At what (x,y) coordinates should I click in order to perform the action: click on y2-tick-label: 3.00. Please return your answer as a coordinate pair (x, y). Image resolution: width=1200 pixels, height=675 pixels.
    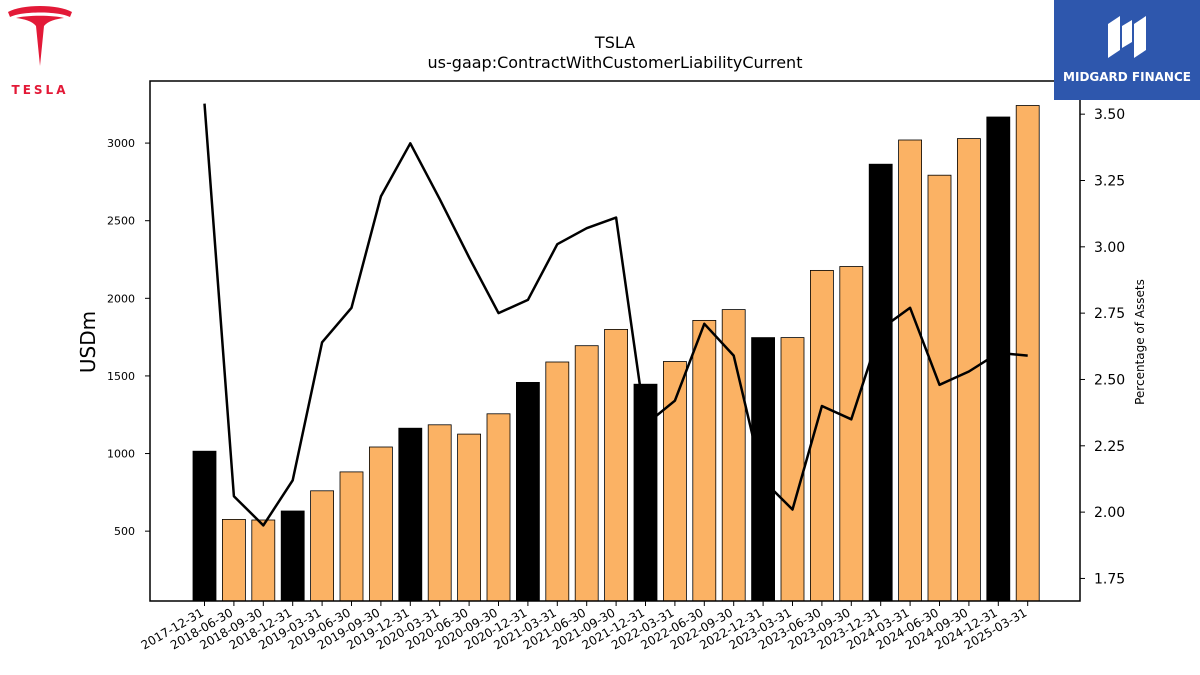
    Looking at the image, I should click on (1109, 248).